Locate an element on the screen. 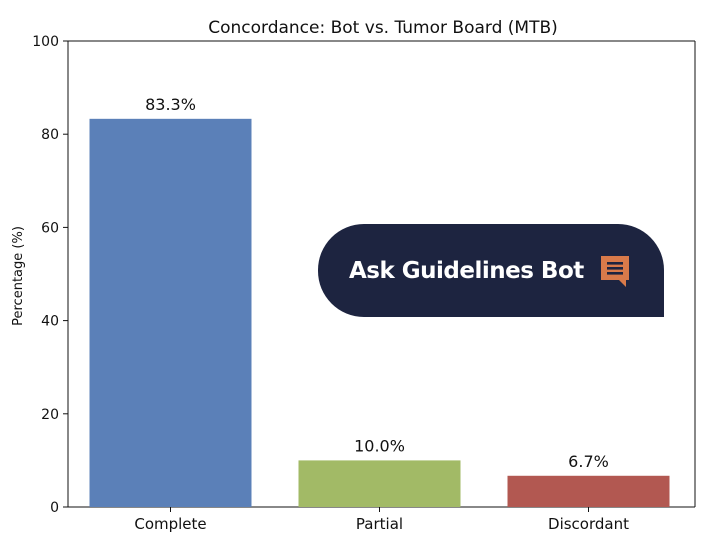 This screenshot has height=541, width=701. bar-discordant is located at coordinates (588, 491).